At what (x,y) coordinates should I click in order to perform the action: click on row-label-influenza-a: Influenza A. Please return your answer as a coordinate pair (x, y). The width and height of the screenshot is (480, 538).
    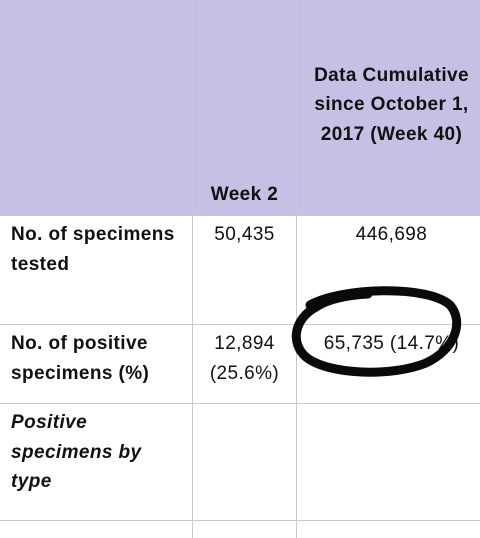
    Looking at the image, I should click on (96, 529).